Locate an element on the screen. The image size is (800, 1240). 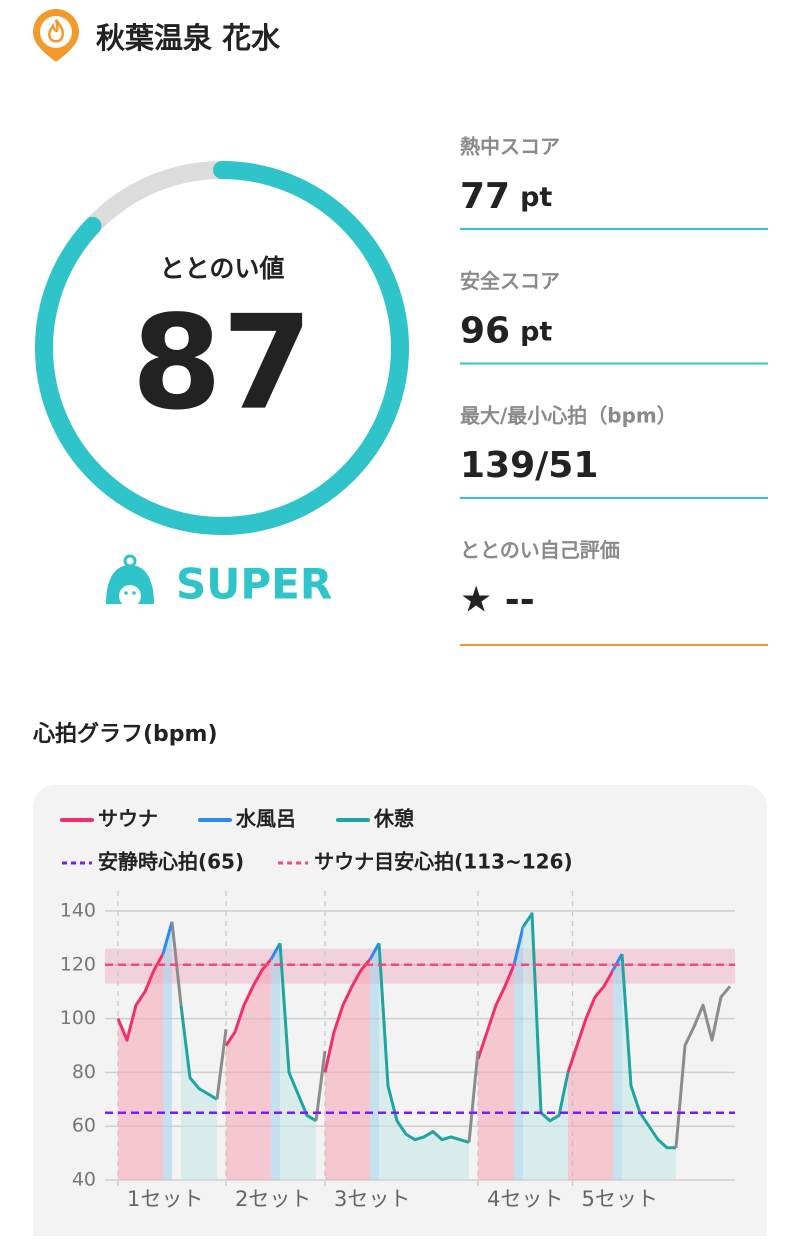
legend-label: 安静時心拍(65) is located at coordinates (171, 862).